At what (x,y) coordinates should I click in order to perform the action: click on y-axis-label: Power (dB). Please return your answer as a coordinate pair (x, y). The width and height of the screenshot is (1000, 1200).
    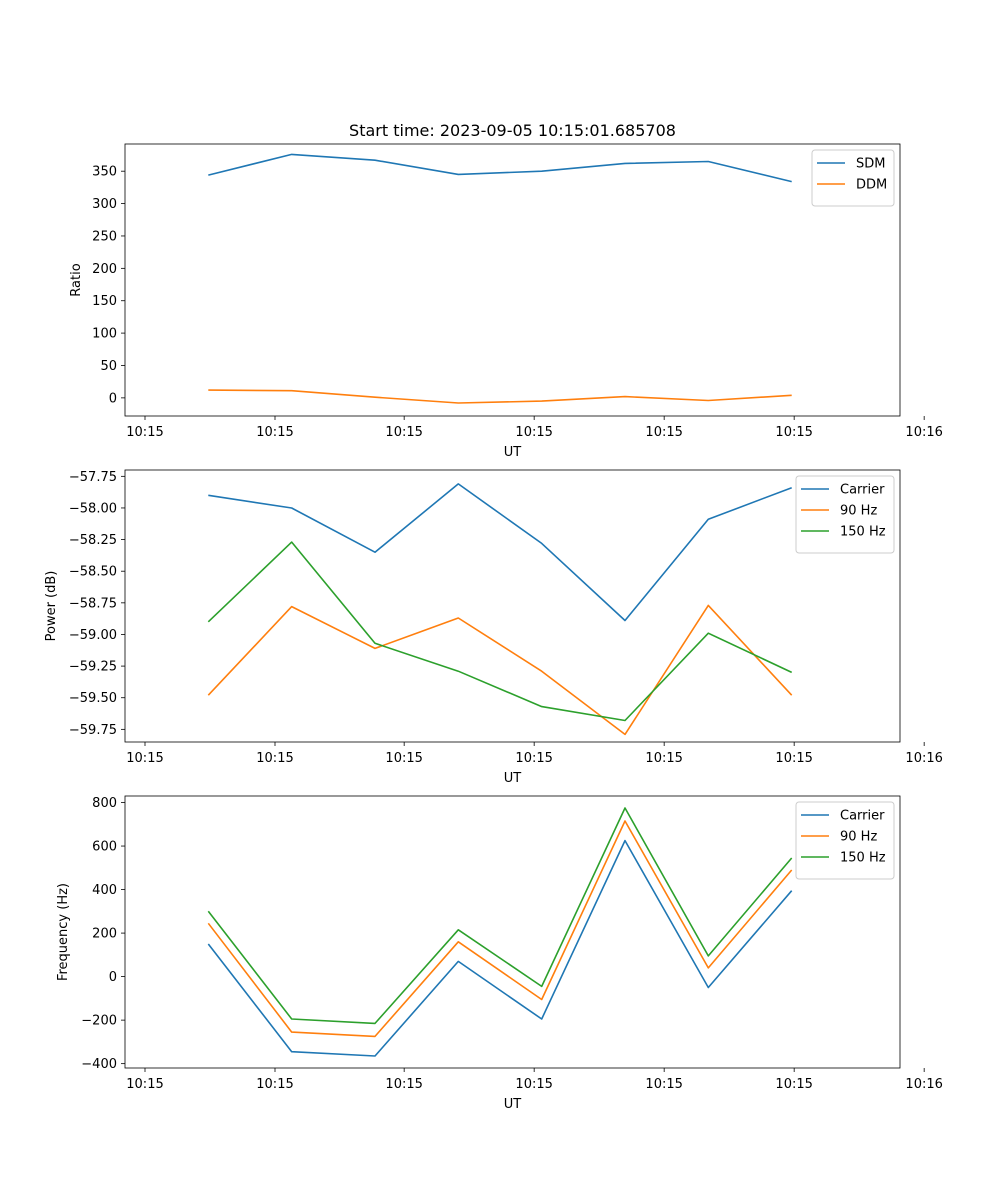
    Looking at the image, I should click on (51, 606).